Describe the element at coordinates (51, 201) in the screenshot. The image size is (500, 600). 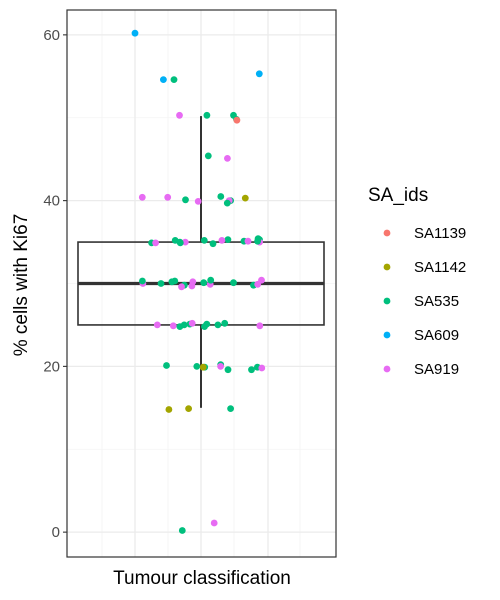
I see `y-tick-label: 40` at that location.